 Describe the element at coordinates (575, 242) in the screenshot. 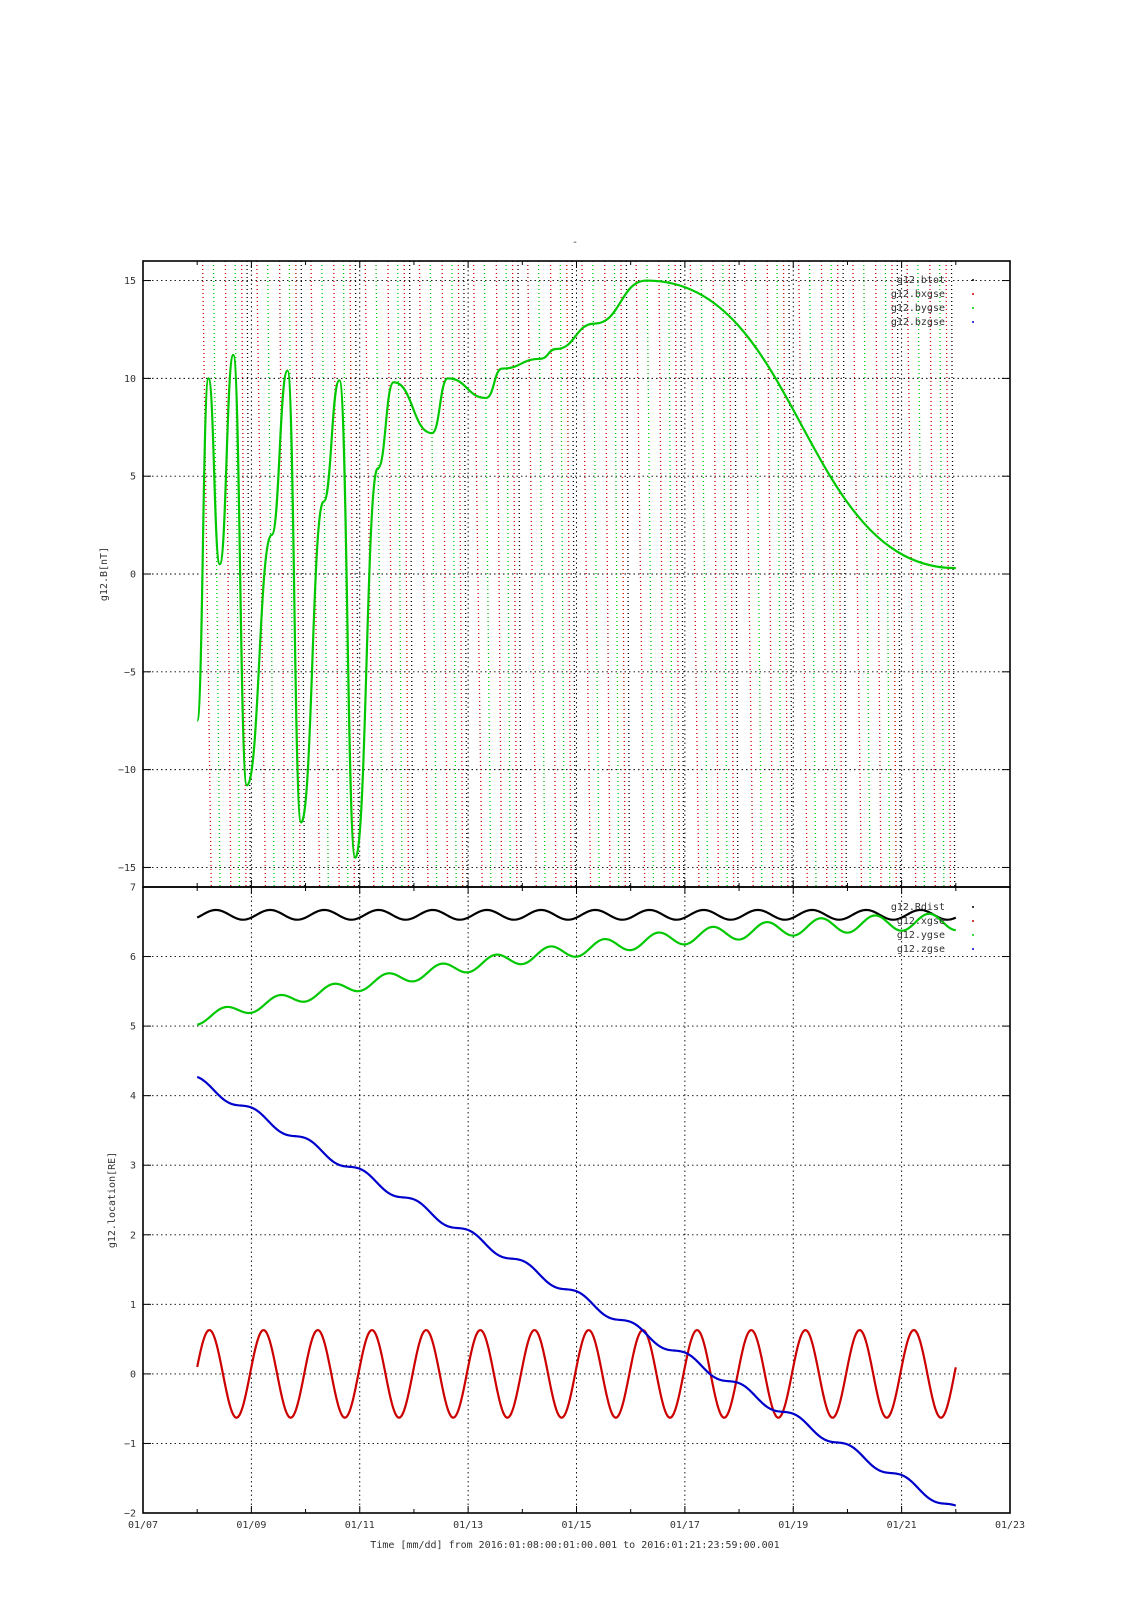

I see `page-title: -` at that location.